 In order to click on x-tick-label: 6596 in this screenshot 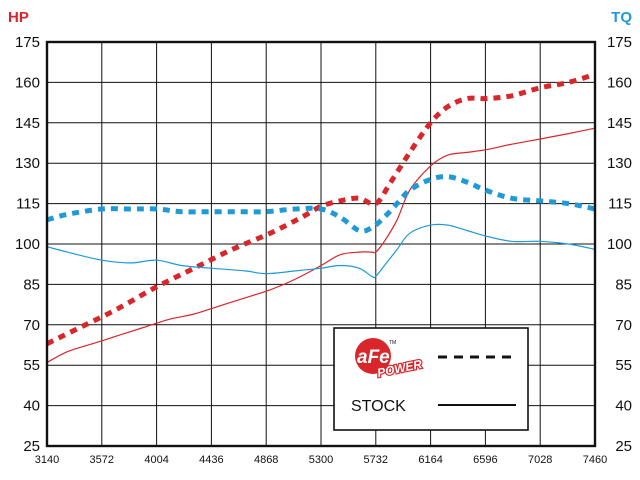, I will do `click(485, 460)`.